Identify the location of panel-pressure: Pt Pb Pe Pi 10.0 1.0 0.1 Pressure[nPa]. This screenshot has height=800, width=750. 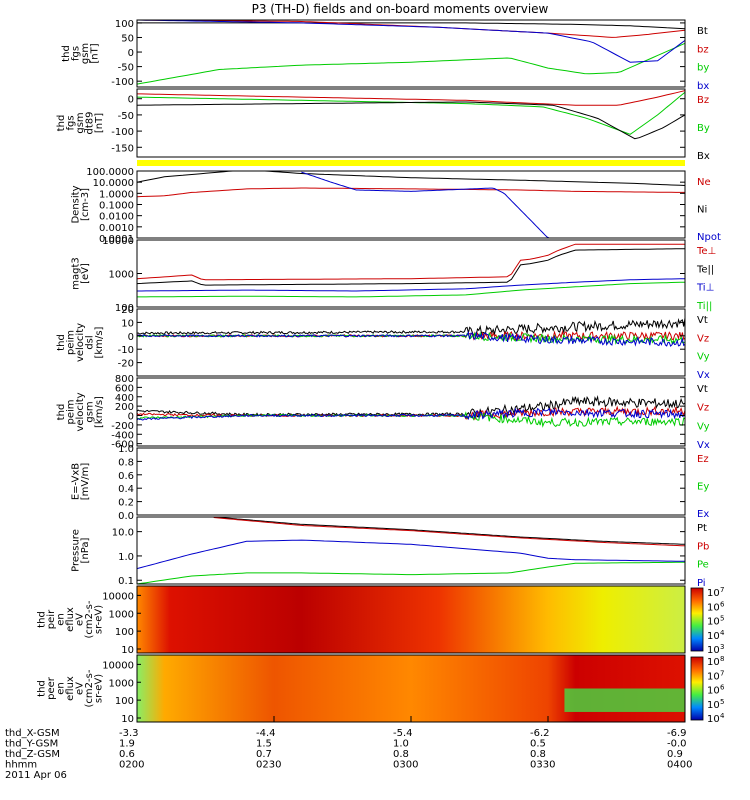
(389, 552).